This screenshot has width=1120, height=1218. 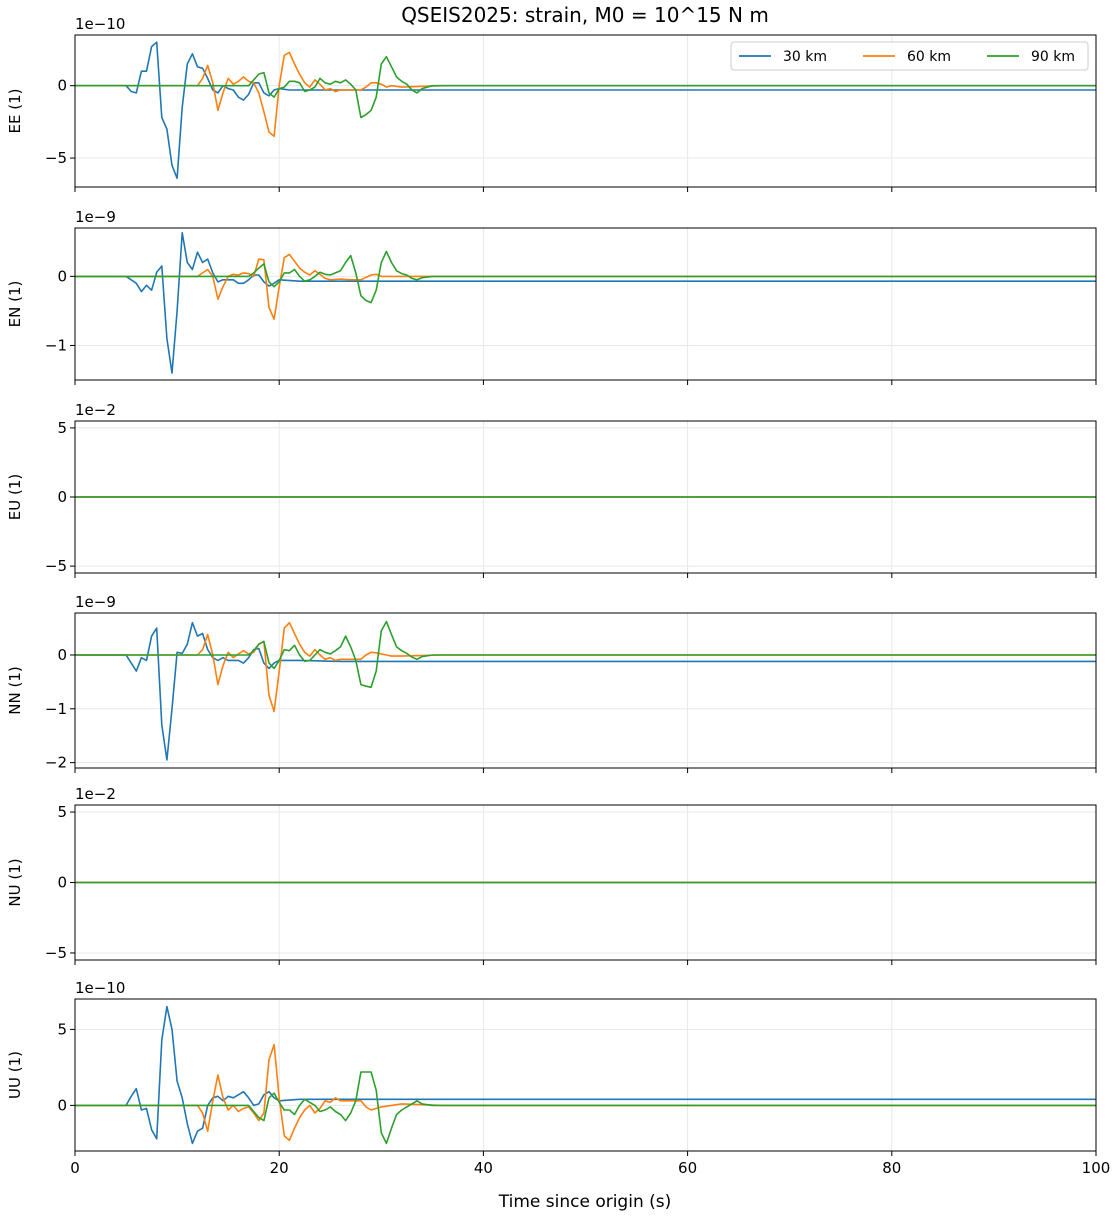 I want to click on x-tick-label: 20, so click(x=279, y=1168).